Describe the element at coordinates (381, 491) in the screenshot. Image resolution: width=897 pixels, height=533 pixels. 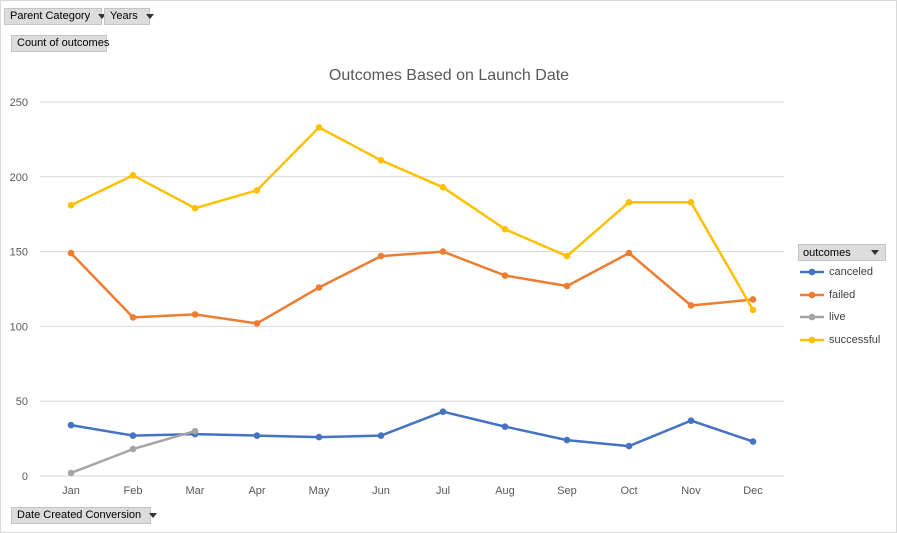
I see `x-tick-label: Jun` at that location.